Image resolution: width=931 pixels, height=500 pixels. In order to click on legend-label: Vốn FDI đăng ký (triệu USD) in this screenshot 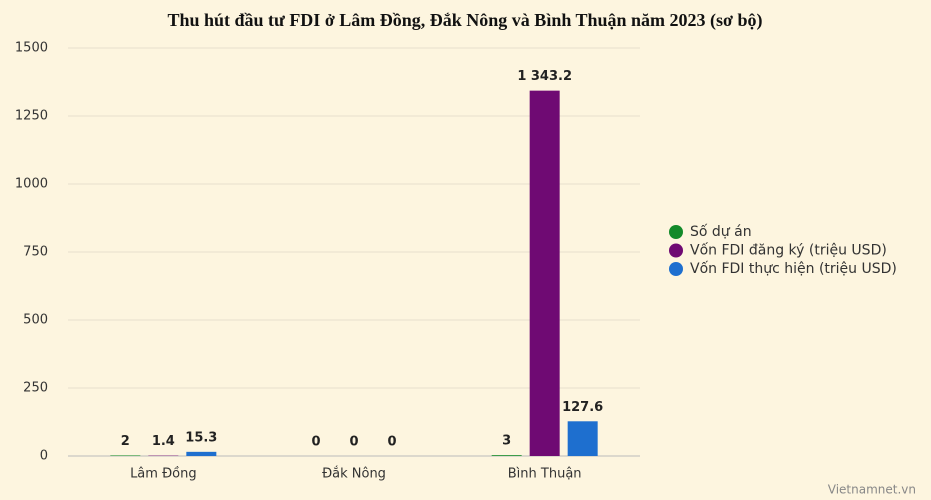, I will do `click(788, 250)`.